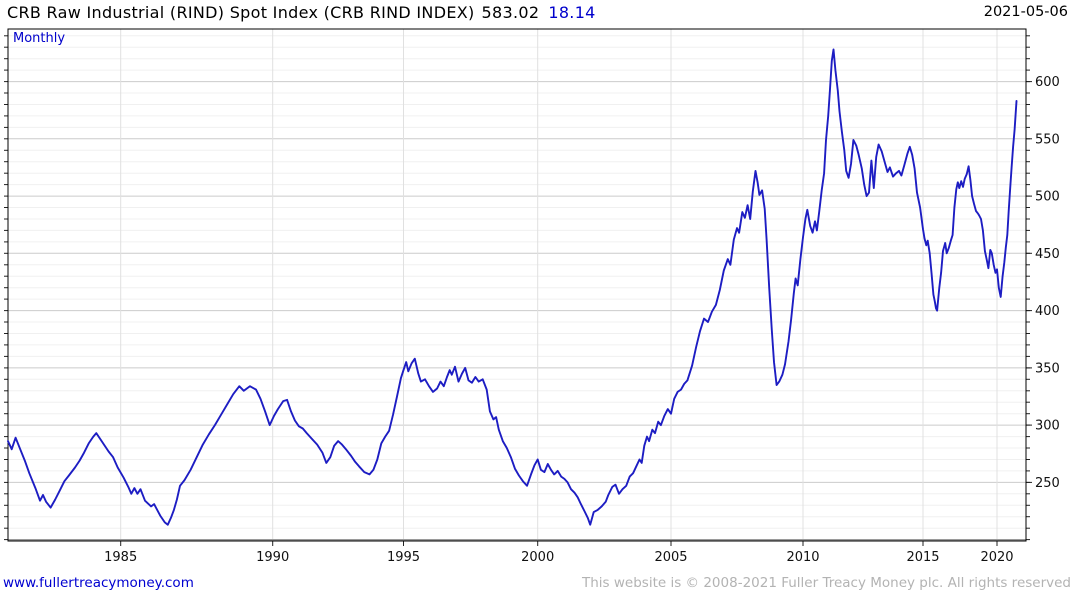 The width and height of the screenshot is (1075, 600). What do you see at coordinates (670, 557) in the screenshot?
I see `x-axis-label: 2005` at bounding box center [670, 557].